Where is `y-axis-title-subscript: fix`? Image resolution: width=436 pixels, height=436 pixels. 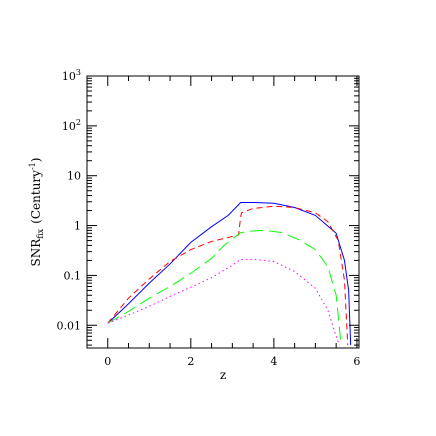
y-axis-title-subscript: fix is located at coordinates (40, 233).